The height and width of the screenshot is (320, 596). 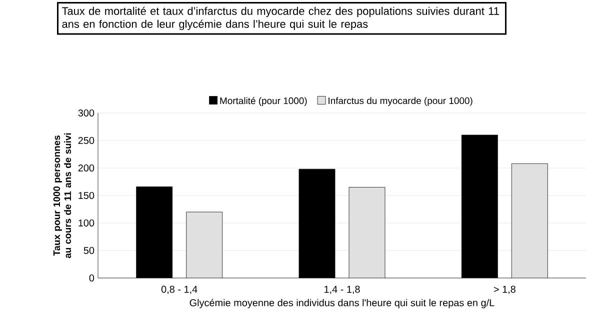 What do you see at coordinates (86, 168) in the screenshot?
I see `y-tick-label: 200` at bounding box center [86, 168].